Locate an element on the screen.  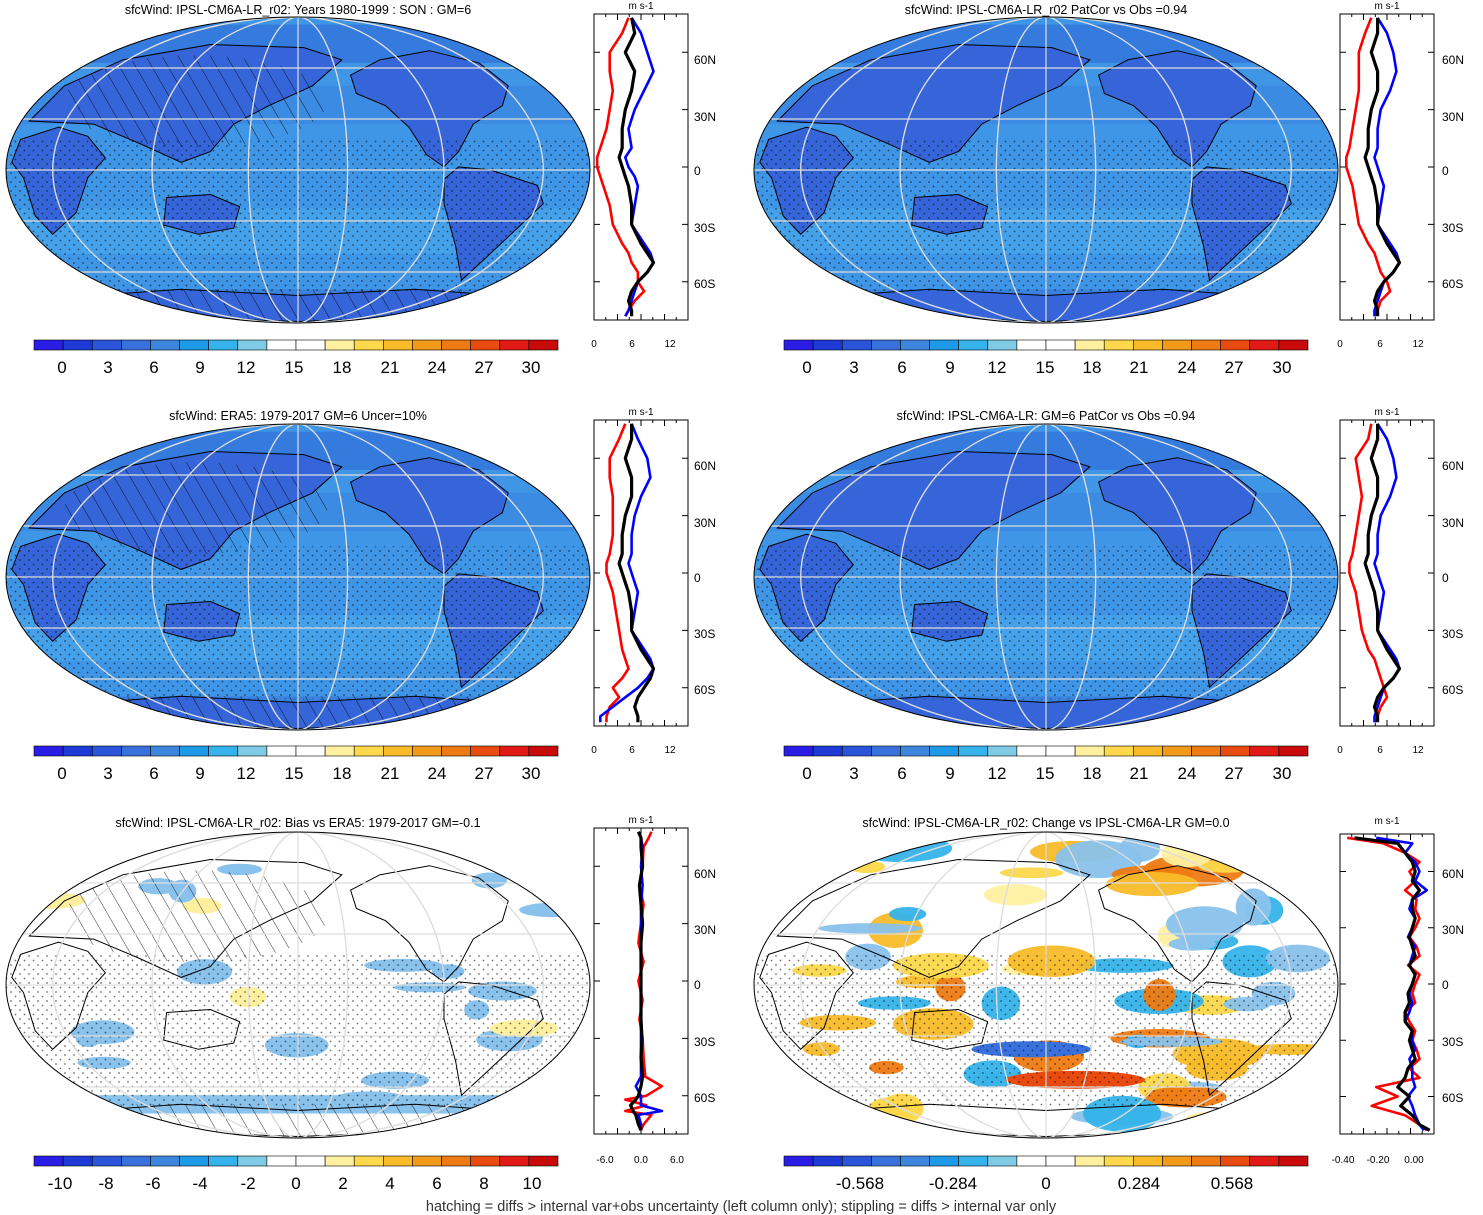
panel-1-zonal-plot: m s-1 0 6 12 60N 30N 0 30S 60S is located at coordinates (653, 175).